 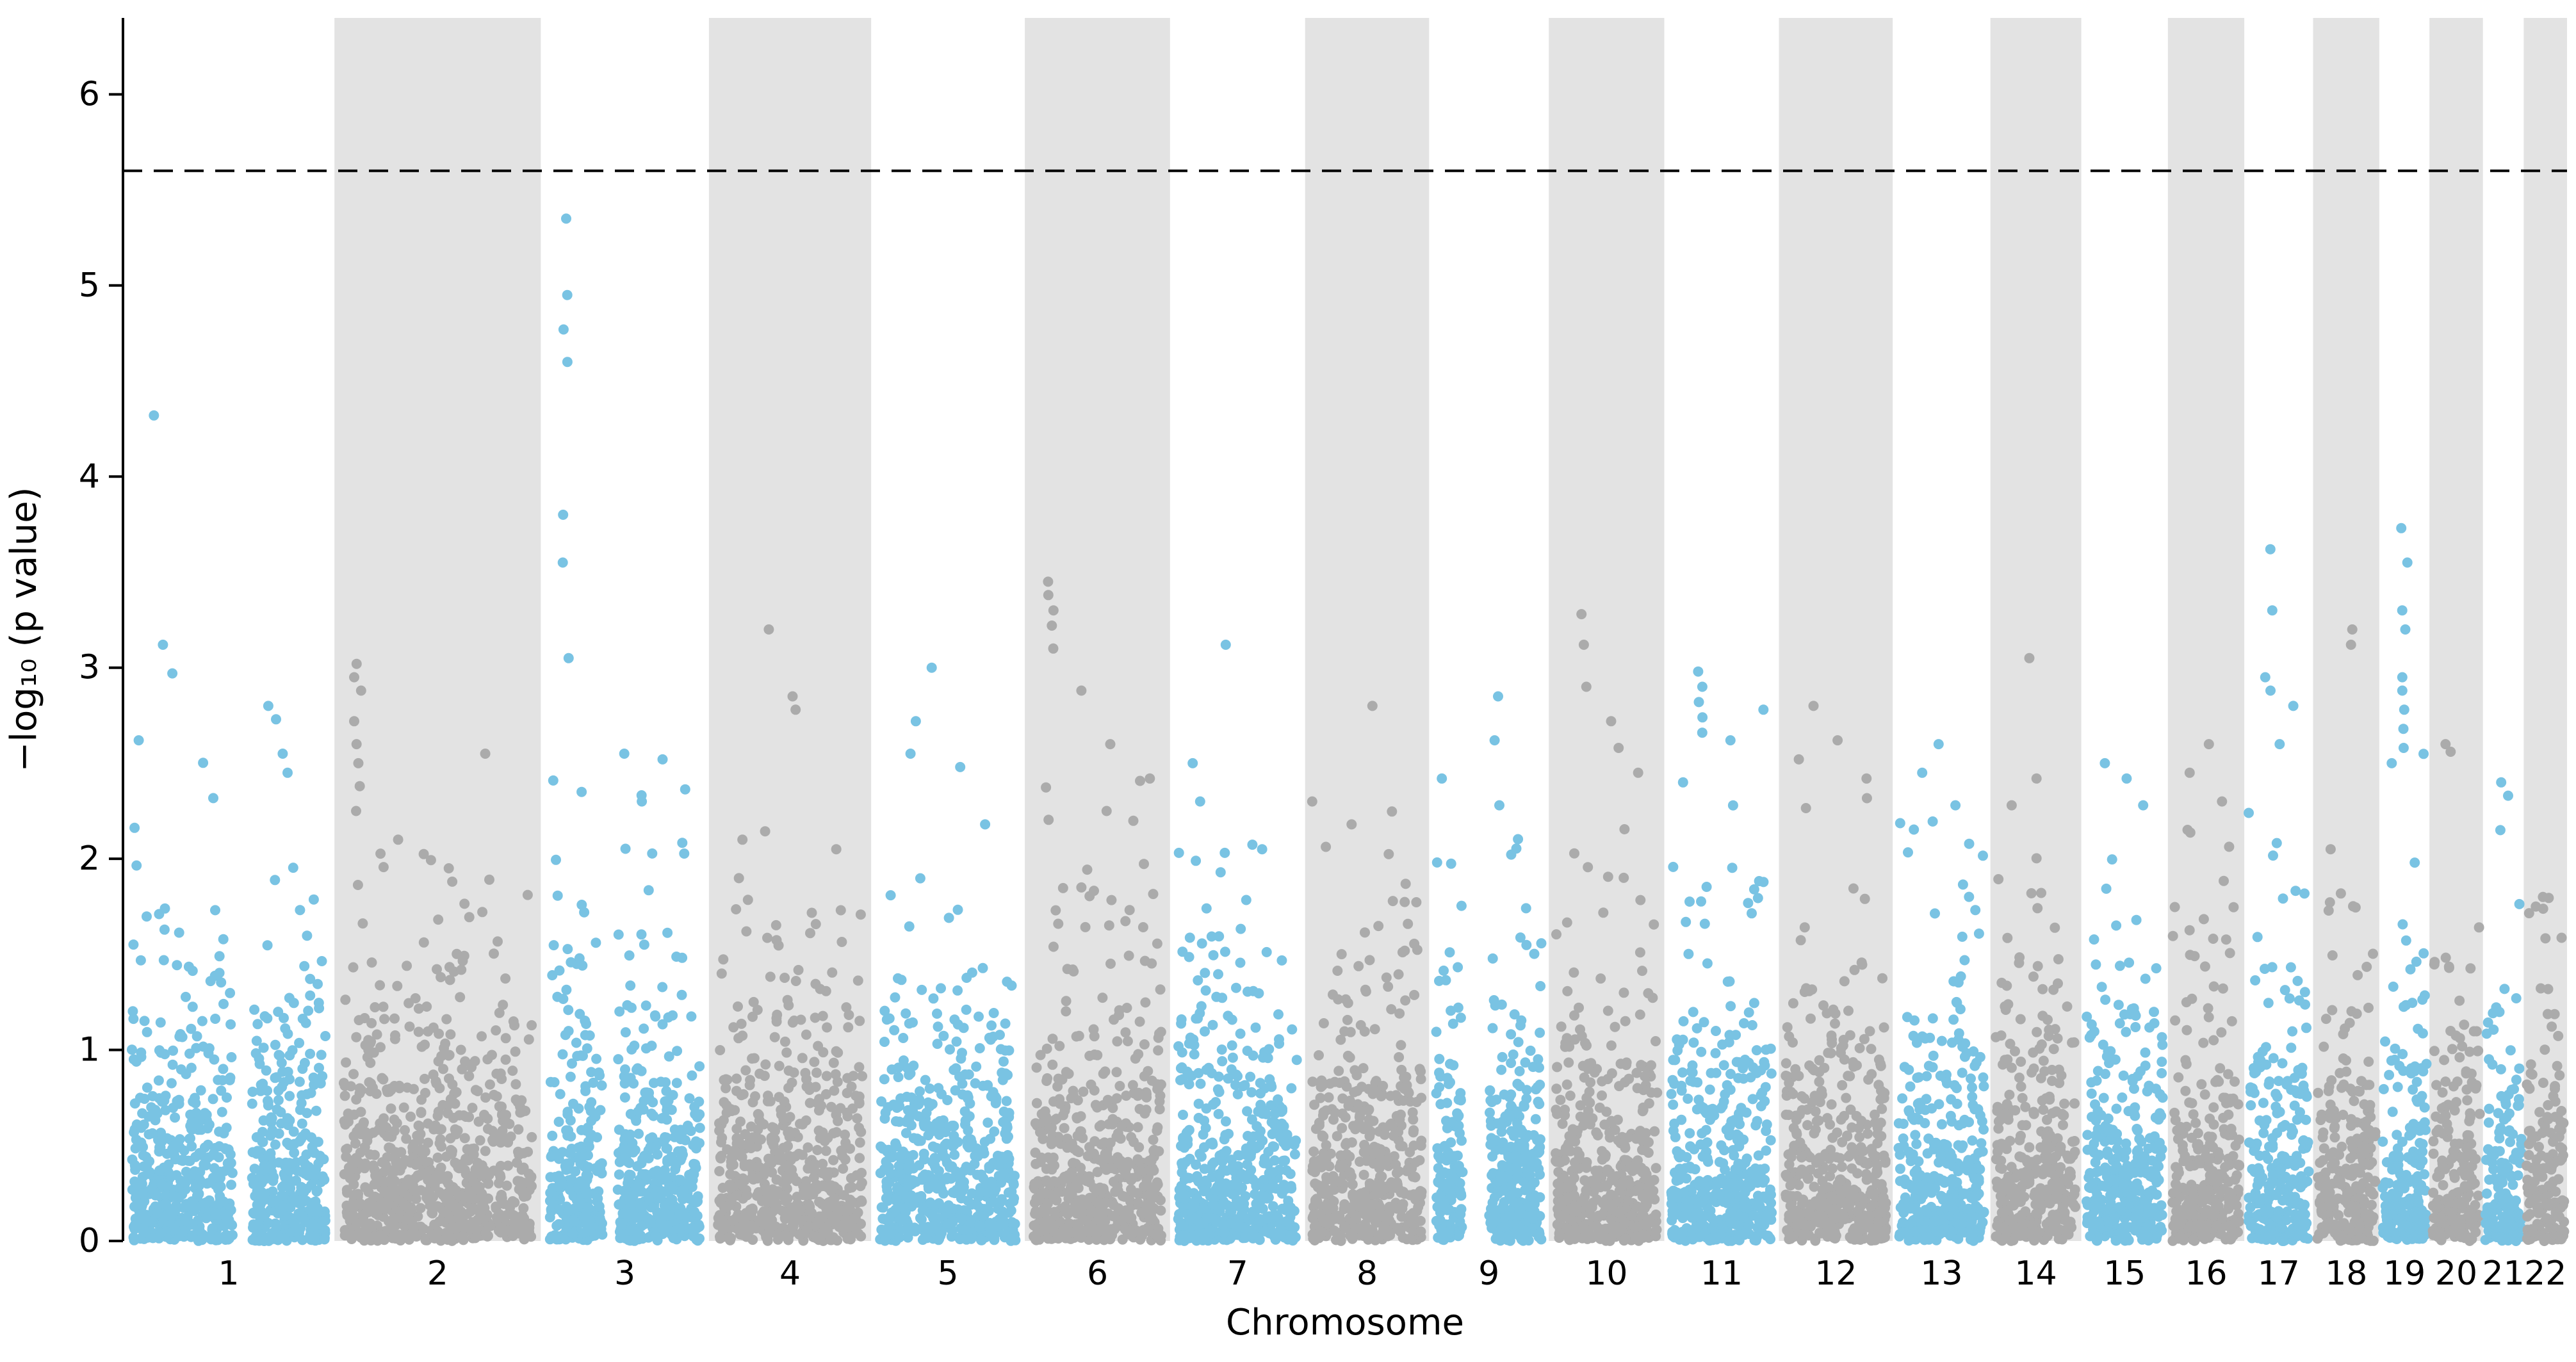 What do you see at coordinates (1606, 1273) in the screenshot?
I see `x-tick-label: 10` at bounding box center [1606, 1273].